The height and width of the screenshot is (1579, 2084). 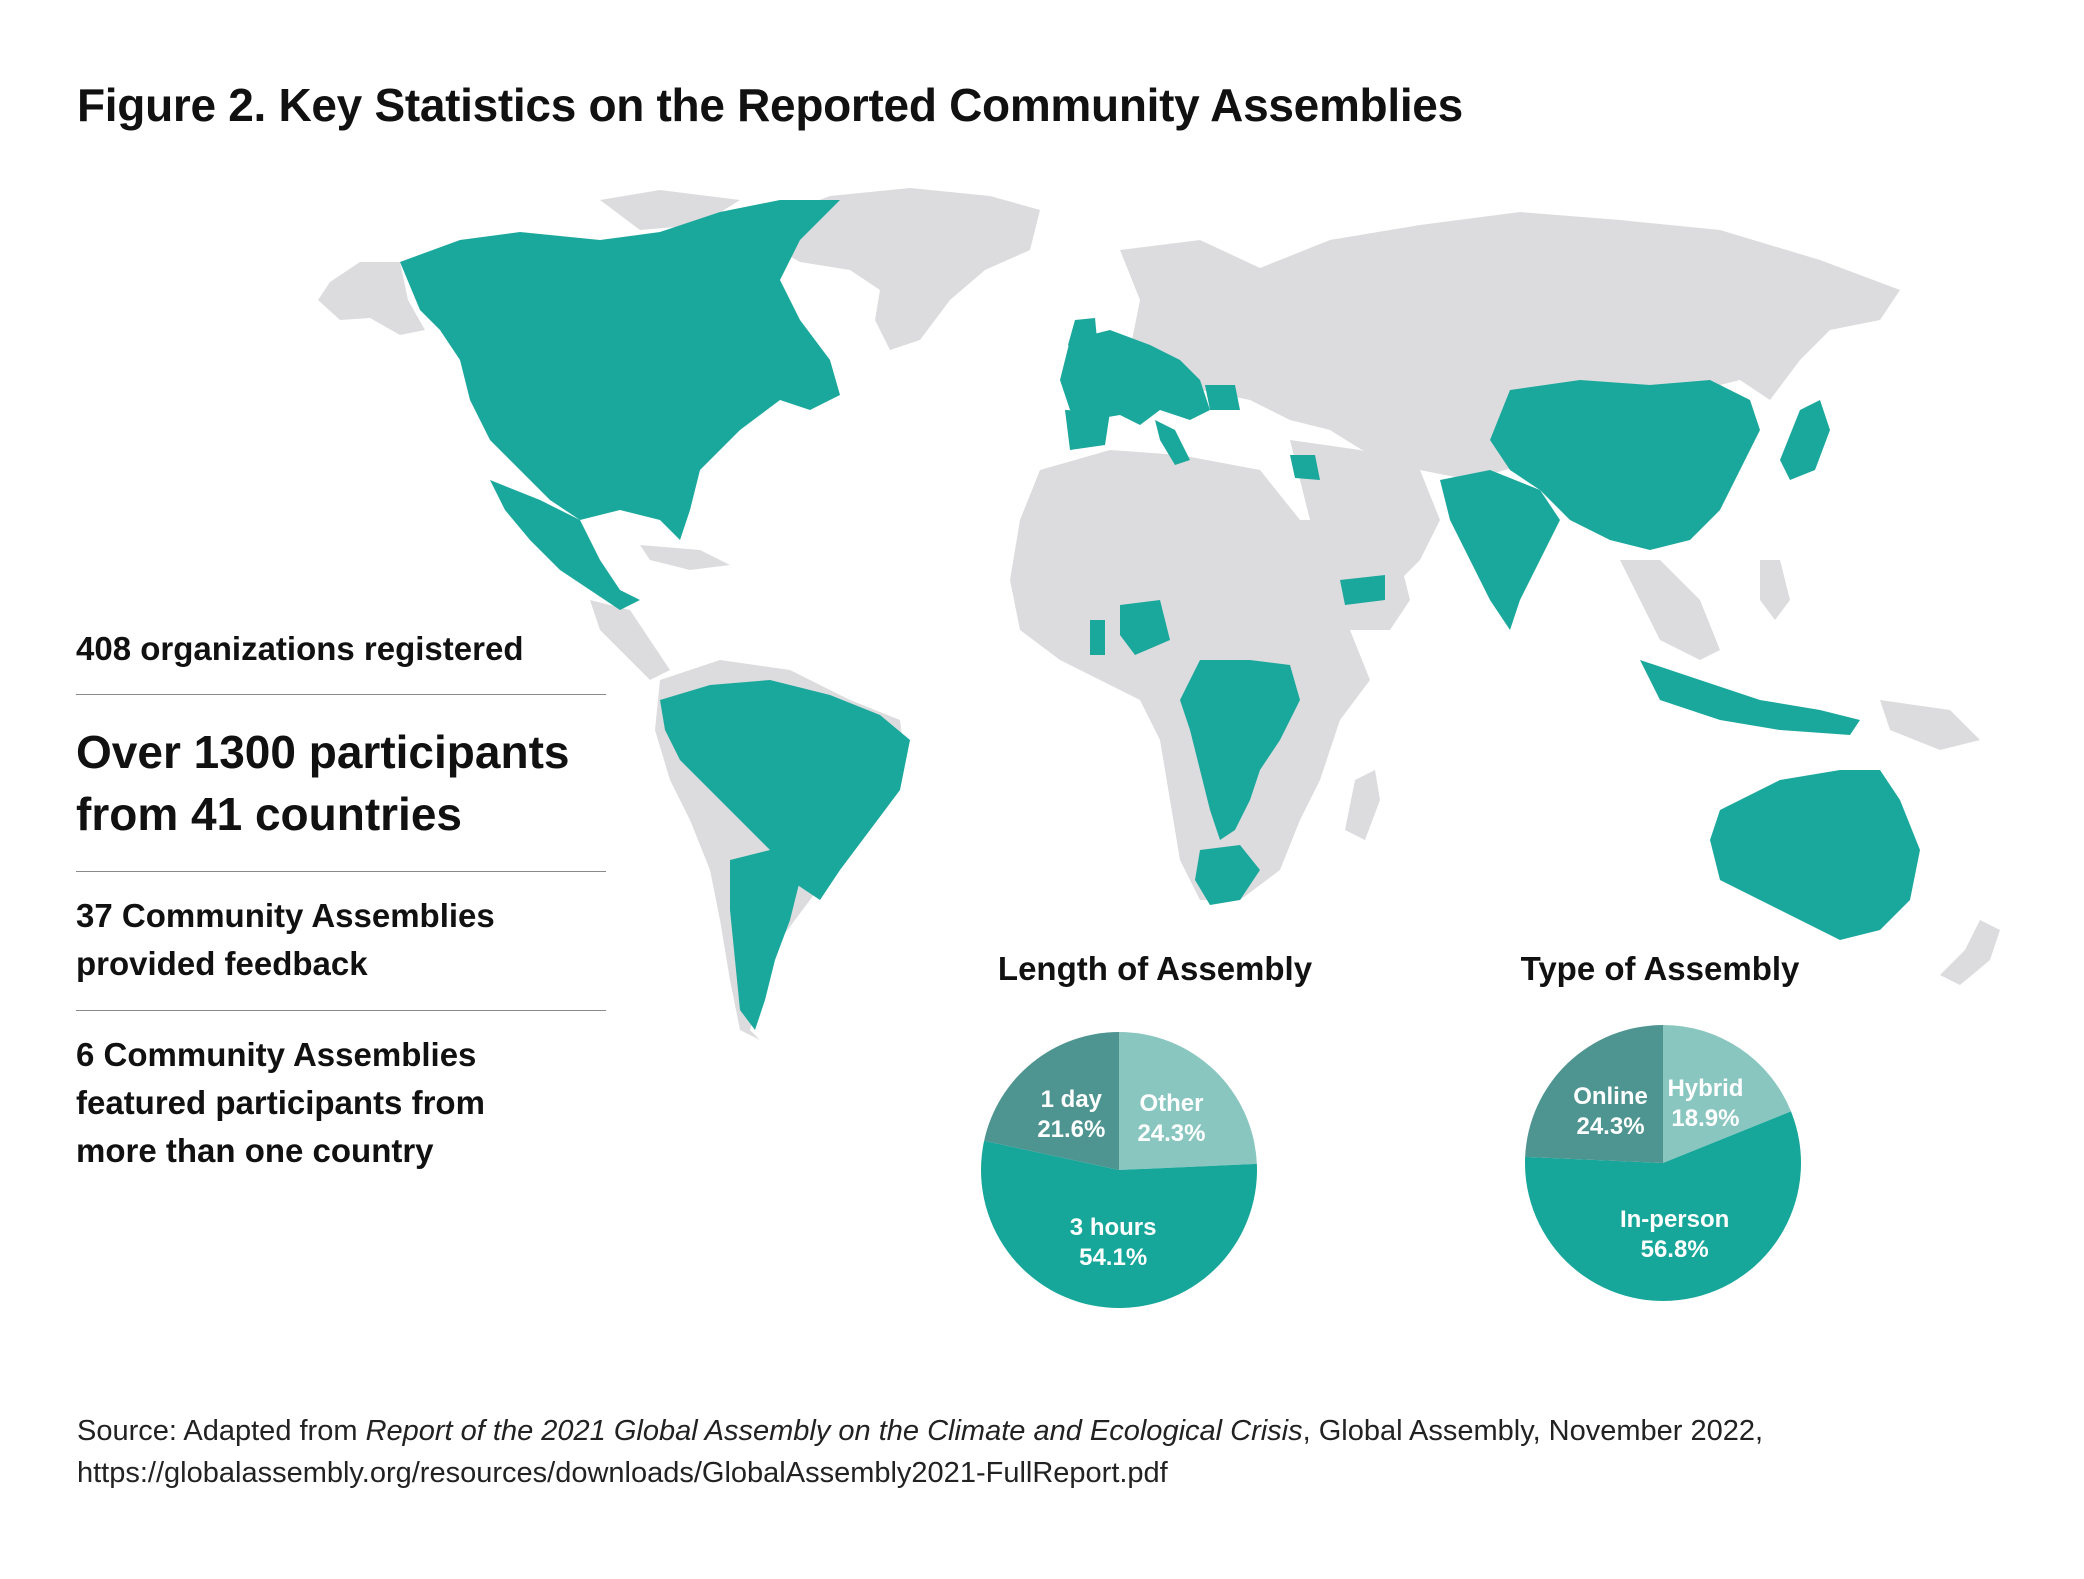 What do you see at coordinates (1113, 1257) in the screenshot?
I see `pie-slice-value: 54.1%` at bounding box center [1113, 1257].